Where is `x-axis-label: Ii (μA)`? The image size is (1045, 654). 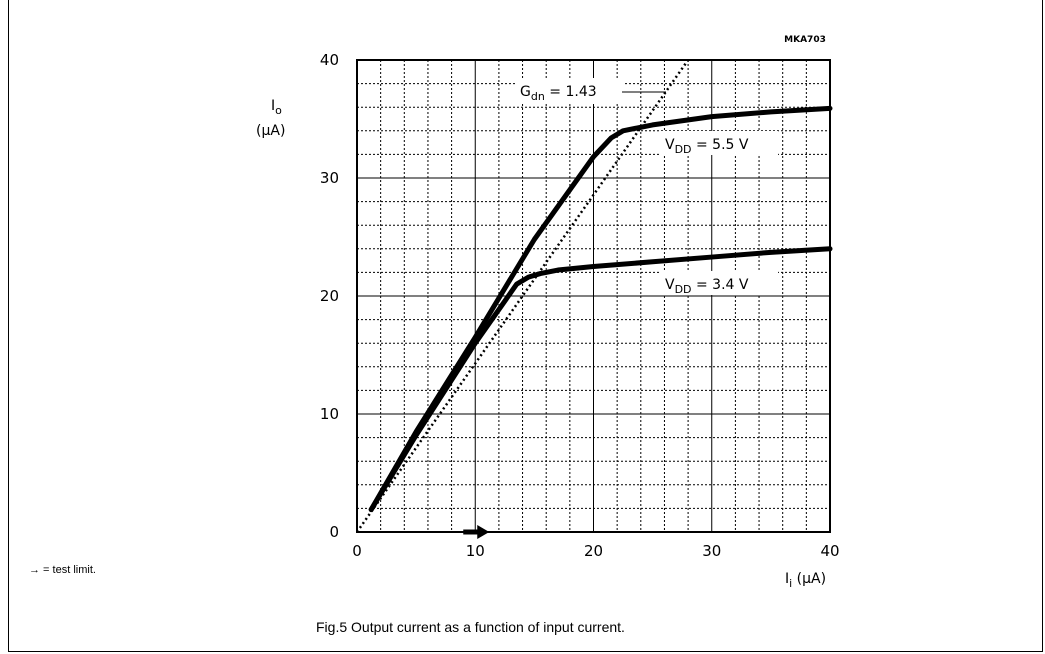
x-axis-label: Ii (μA) is located at coordinates (805, 580).